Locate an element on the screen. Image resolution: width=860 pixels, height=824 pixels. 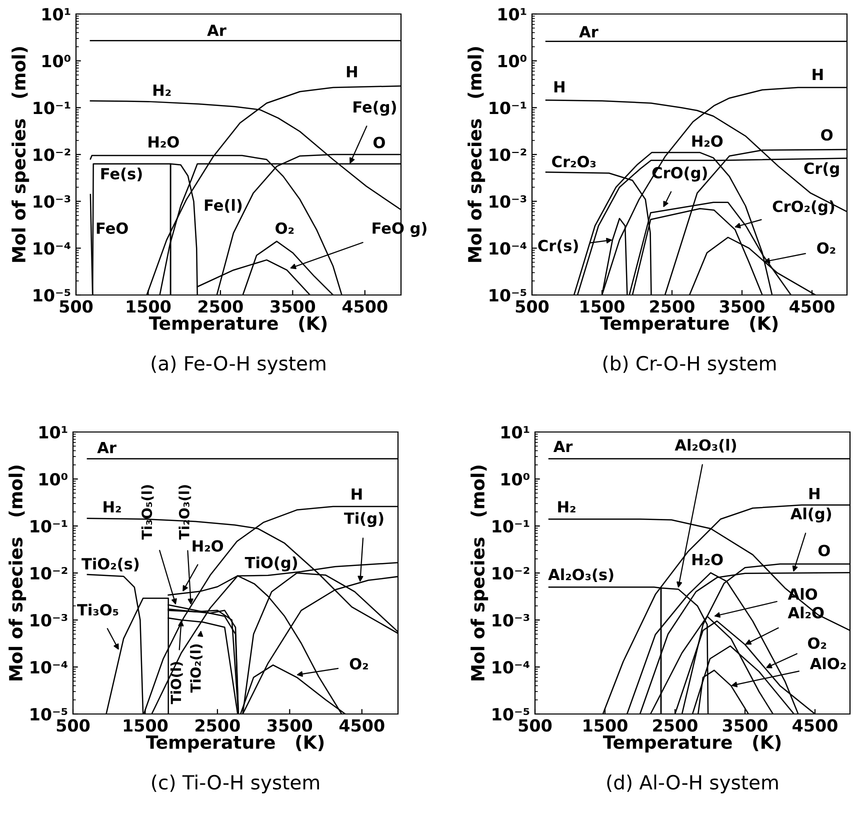
annotation: FeO is located at coordinates (112, 228).